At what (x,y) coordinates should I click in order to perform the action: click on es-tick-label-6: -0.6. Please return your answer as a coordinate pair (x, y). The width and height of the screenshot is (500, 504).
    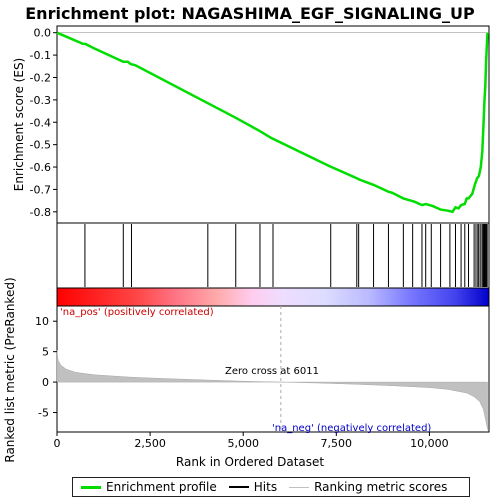
    Looking at the image, I should click on (40, 167).